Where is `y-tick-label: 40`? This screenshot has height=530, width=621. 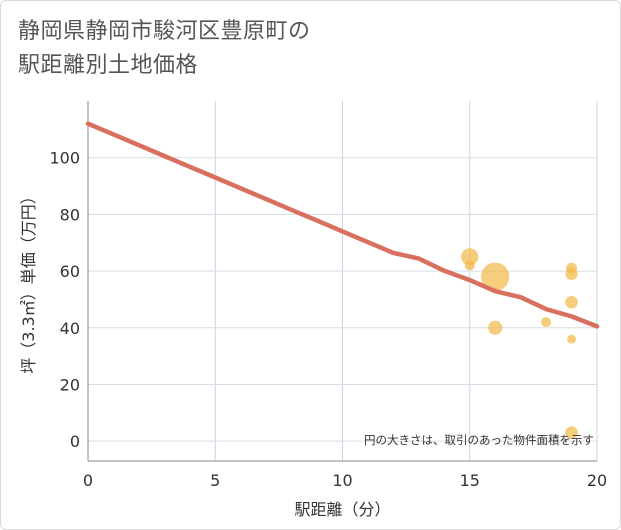
y-tick-label: 40 is located at coordinates (70, 328).